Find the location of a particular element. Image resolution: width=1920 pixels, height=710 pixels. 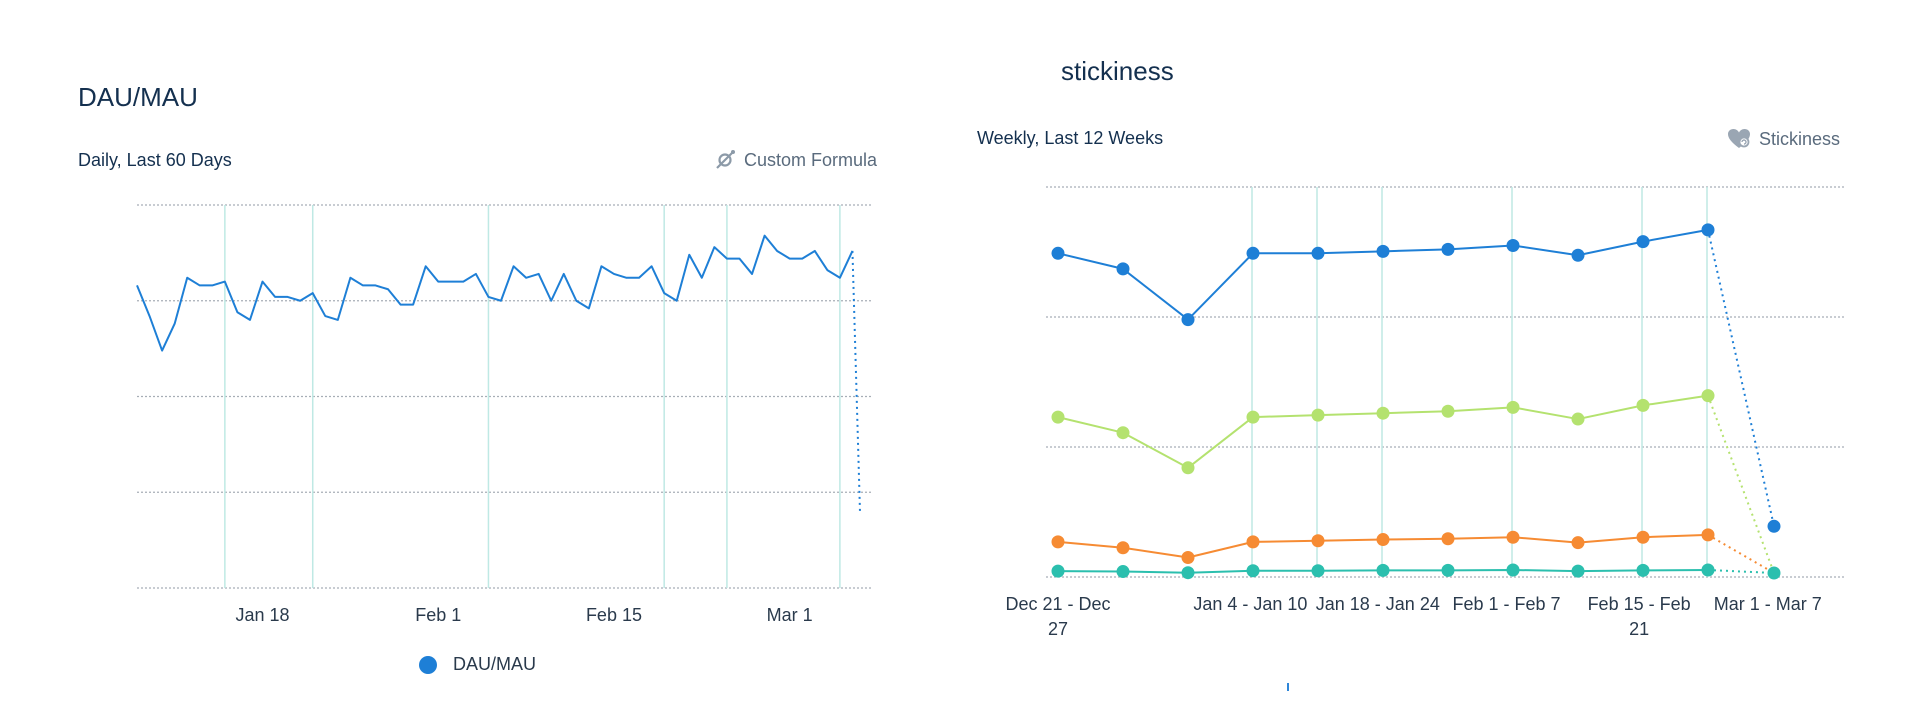

stickiness-badge: Stickiness is located at coordinates (1783, 139).